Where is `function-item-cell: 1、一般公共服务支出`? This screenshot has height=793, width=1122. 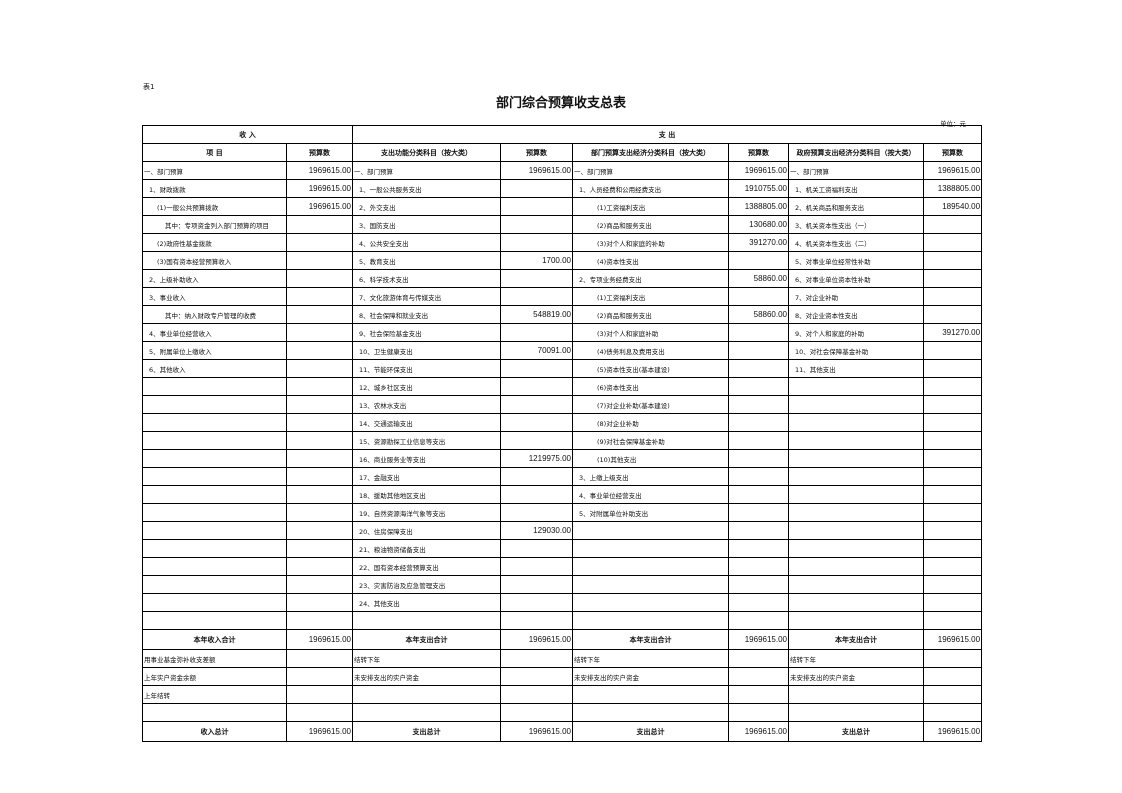
function-item-cell: 1、一般公共服务支出 is located at coordinates (426, 188).